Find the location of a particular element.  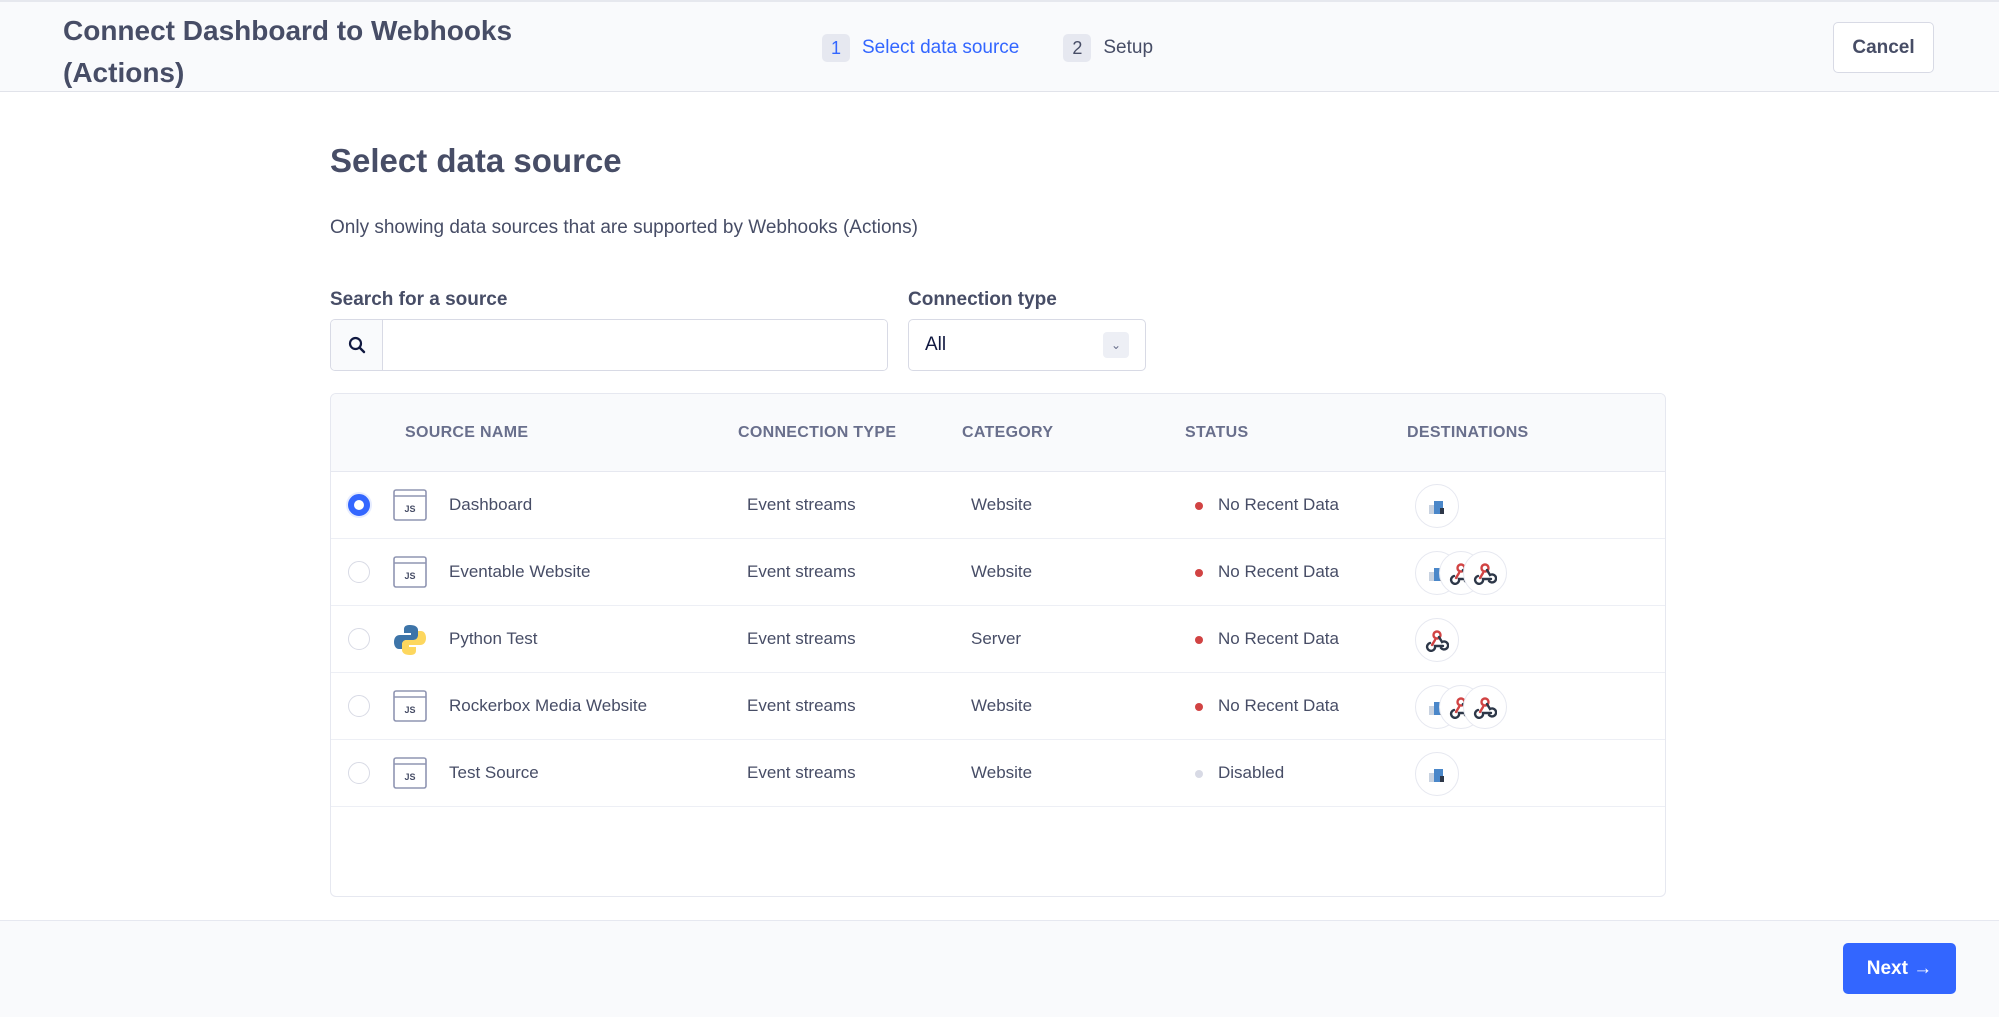

category: Server is located at coordinates (996, 638).